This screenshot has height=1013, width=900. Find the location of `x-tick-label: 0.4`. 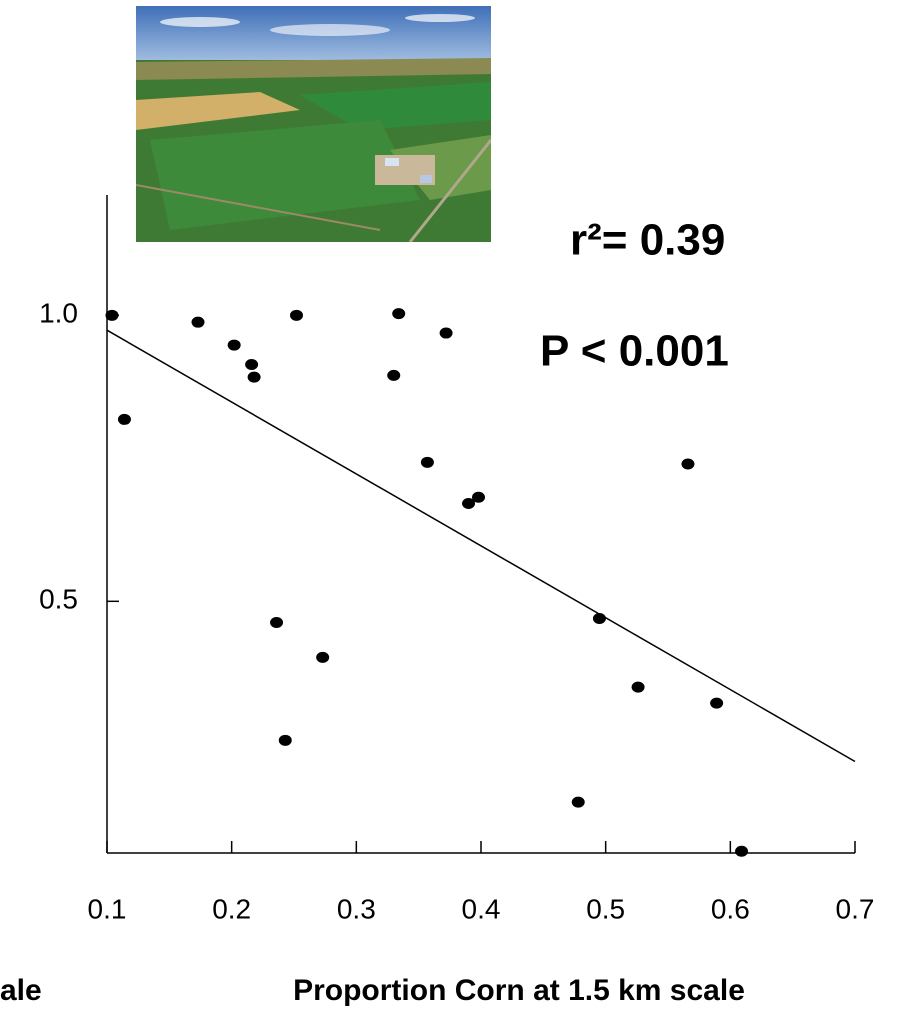

x-tick-label: 0.4 is located at coordinates (481, 908).